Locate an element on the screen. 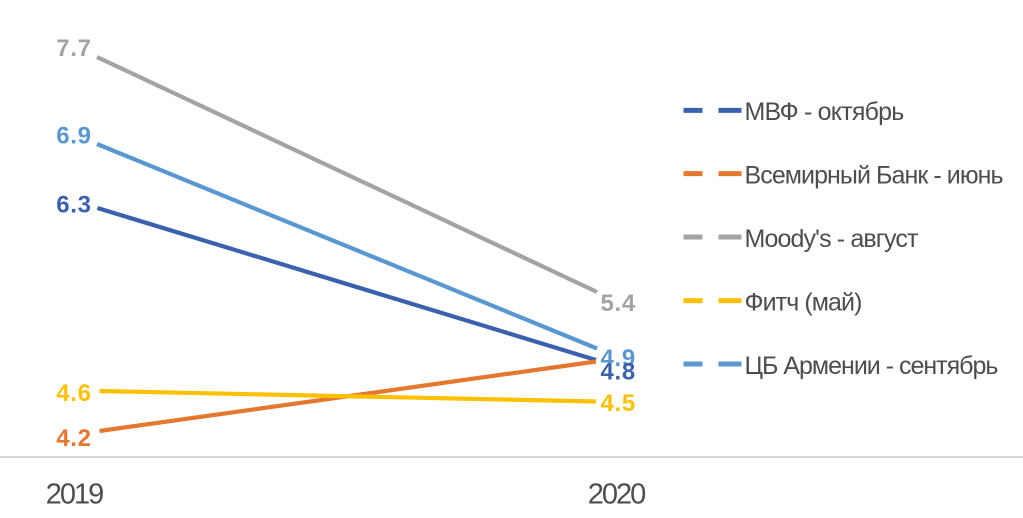 This screenshot has height=518, width=1023. svg-text: 4.9 is located at coordinates (618, 358).